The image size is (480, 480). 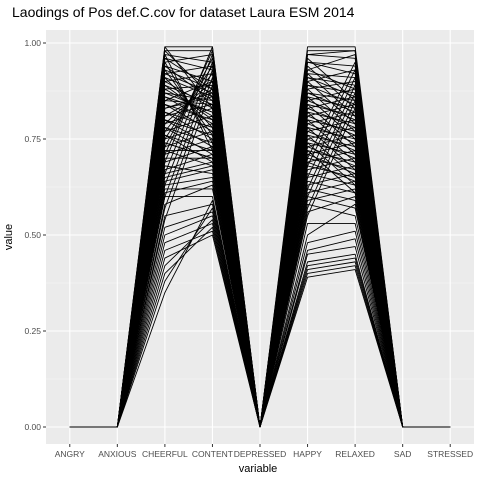 What do you see at coordinates (450, 454) in the screenshot?
I see `x-tick-label: STRESSED` at bounding box center [450, 454].